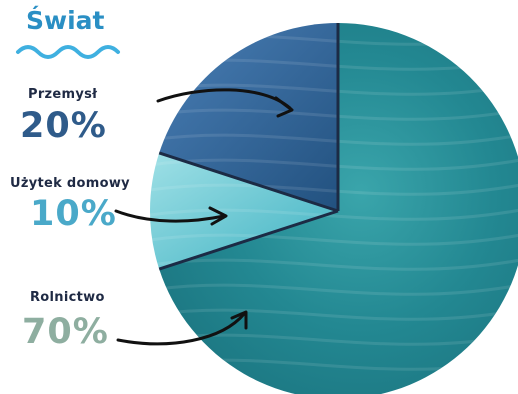  What do you see at coordinates (181, 329) in the screenshot?
I see `arrow-rolnictwo` at bounding box center [181, 329].